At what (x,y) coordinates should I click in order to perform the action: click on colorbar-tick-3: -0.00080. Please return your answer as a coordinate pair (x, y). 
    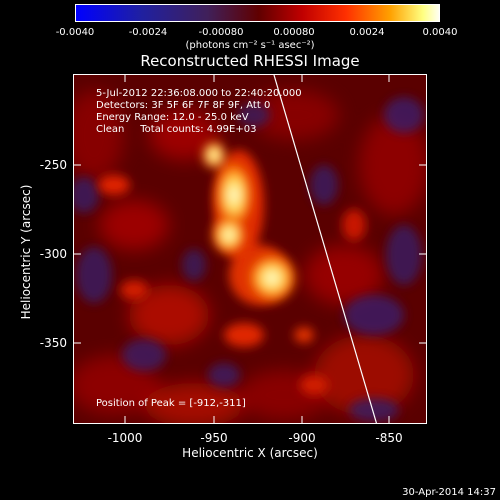
    Looking at the image, I should click on (221, 32).